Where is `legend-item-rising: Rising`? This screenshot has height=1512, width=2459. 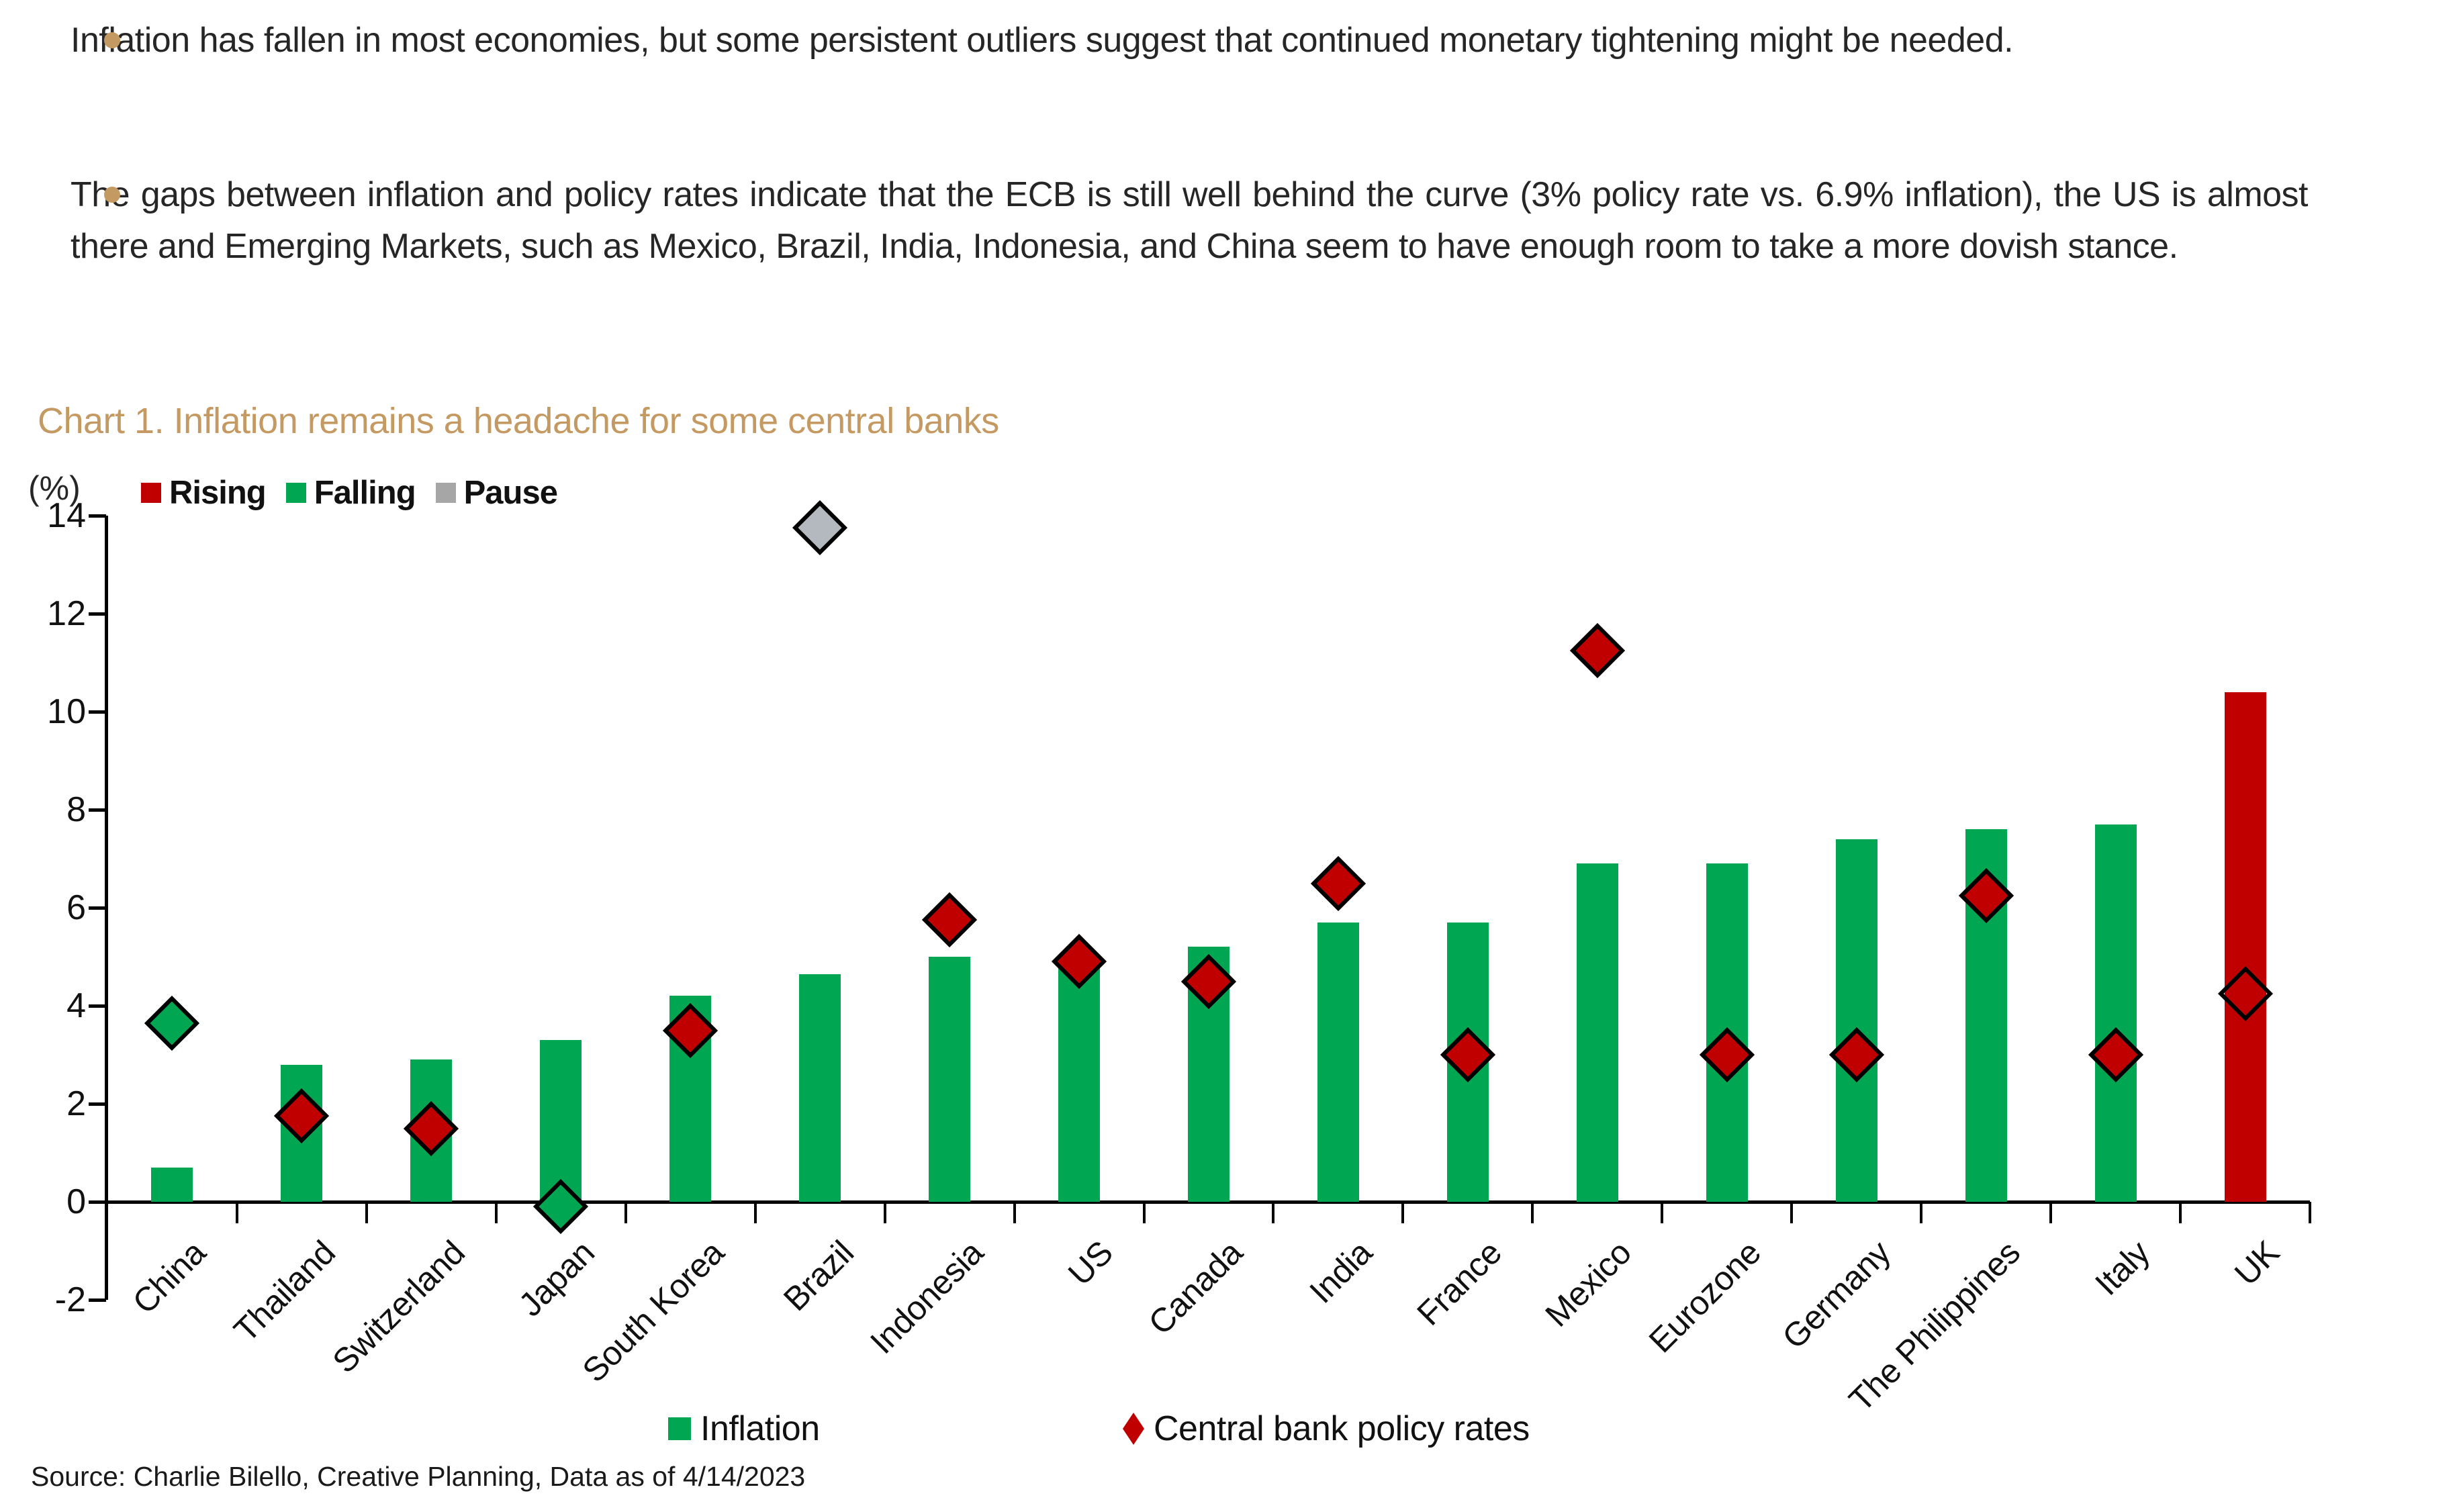 legend-item-rising: Rising is located at coordinates (204, 493).